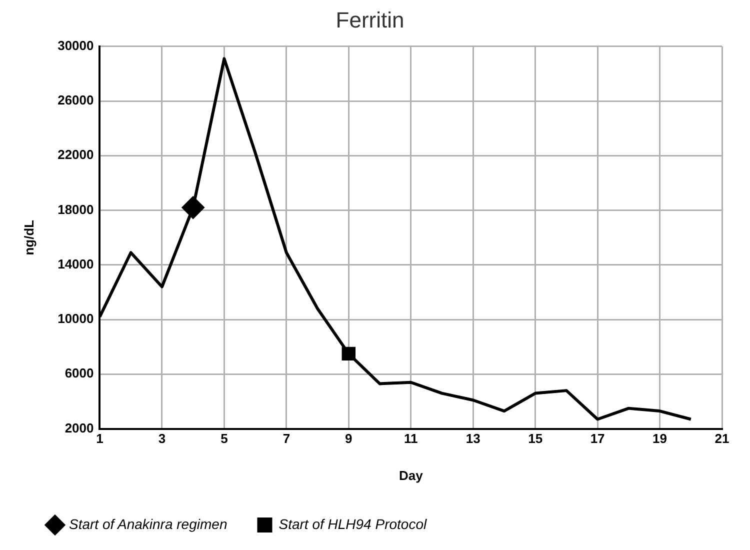  Describe the element at coordinates (100, 438) in the screenshot. I see `x-tick-label: 1` at that location.